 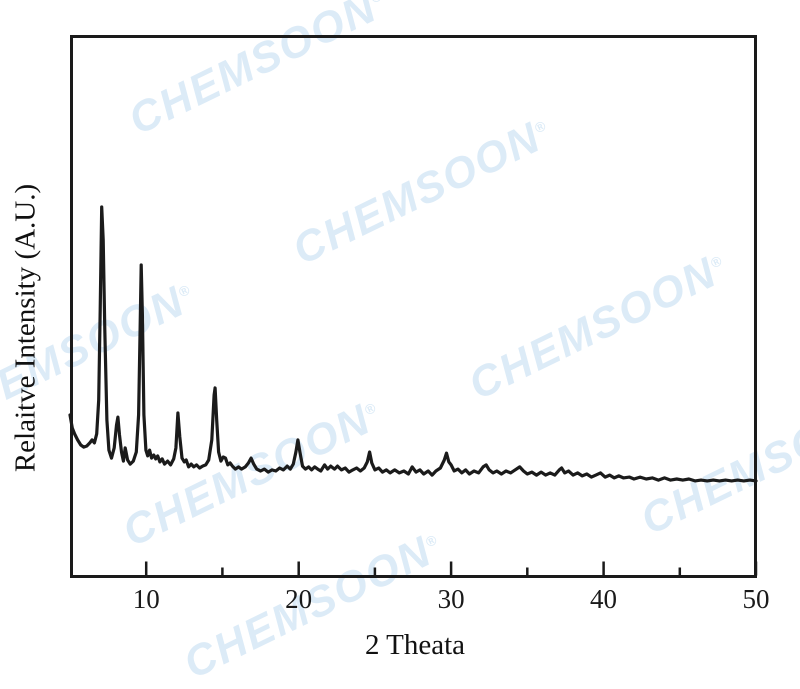 I want to click on x-axis-title: 2 Theata, so click(x=415, y=645).